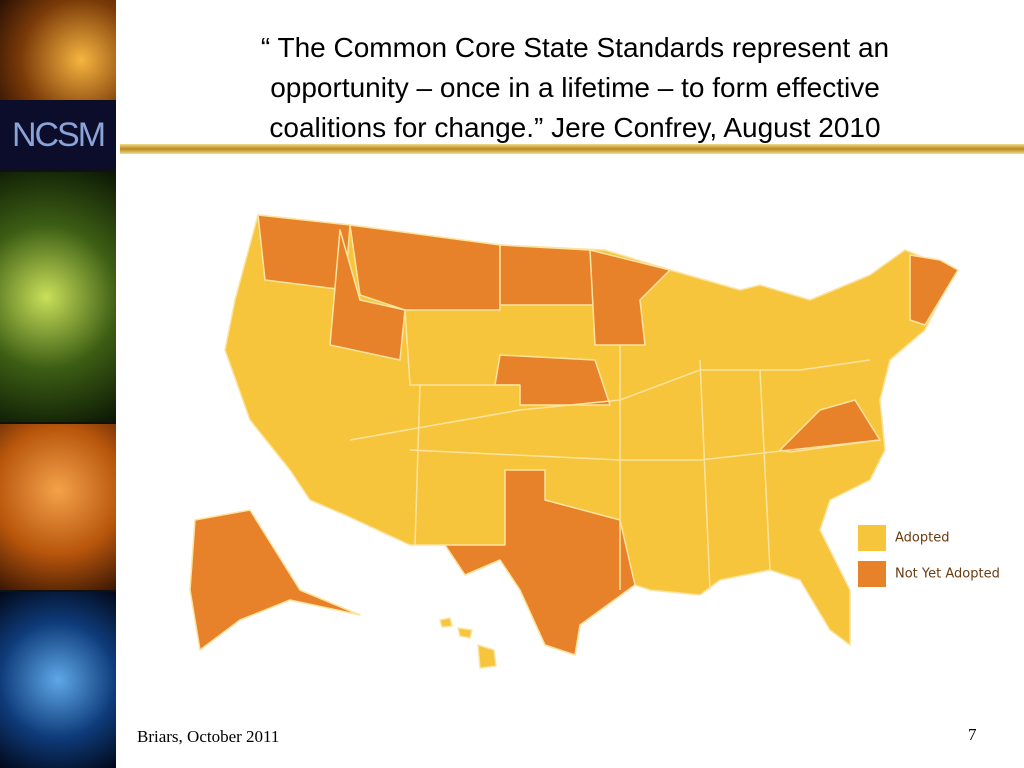 The image size is (1024, 768). Describe the element at coordinates (922, 538) in the screenshot. I see `legend-label: Adopted` at that location.